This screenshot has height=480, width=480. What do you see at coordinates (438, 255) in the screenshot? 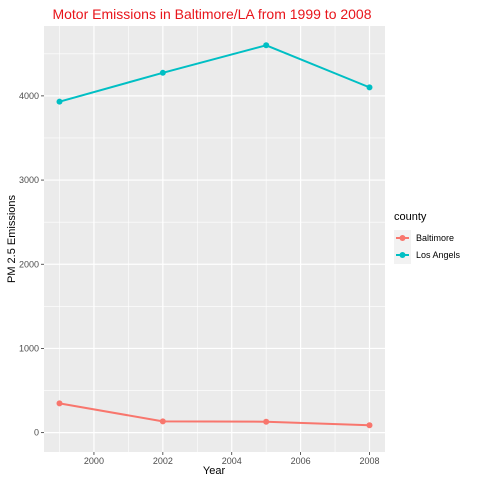
I see `legend-label: Los Angels` at bounding box center [438, 255].